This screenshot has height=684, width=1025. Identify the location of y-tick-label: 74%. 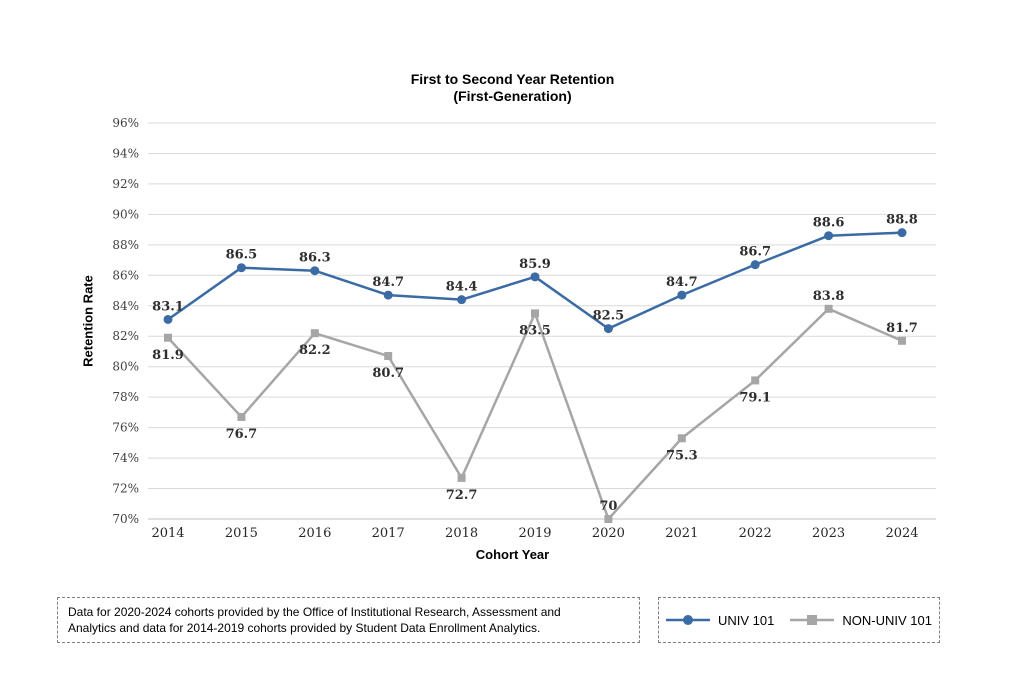
(125, 458).